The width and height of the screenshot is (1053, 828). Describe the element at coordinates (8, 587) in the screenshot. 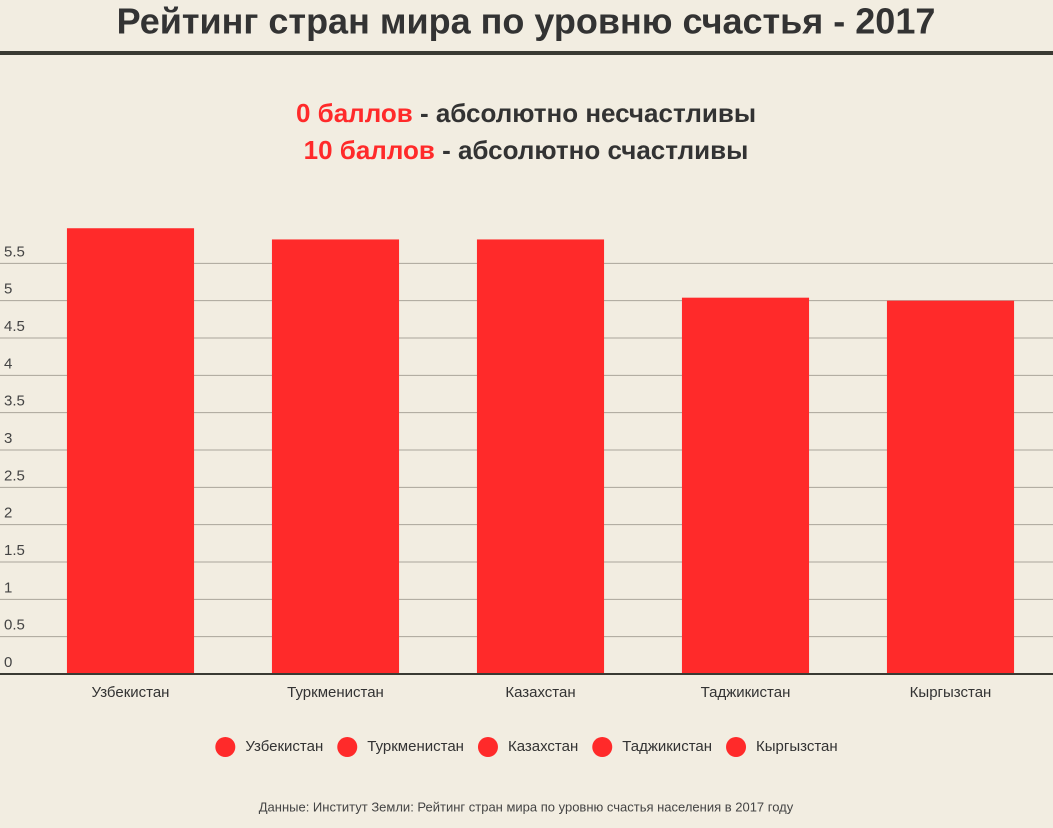

I see `y-tick-label: 1` at that location.